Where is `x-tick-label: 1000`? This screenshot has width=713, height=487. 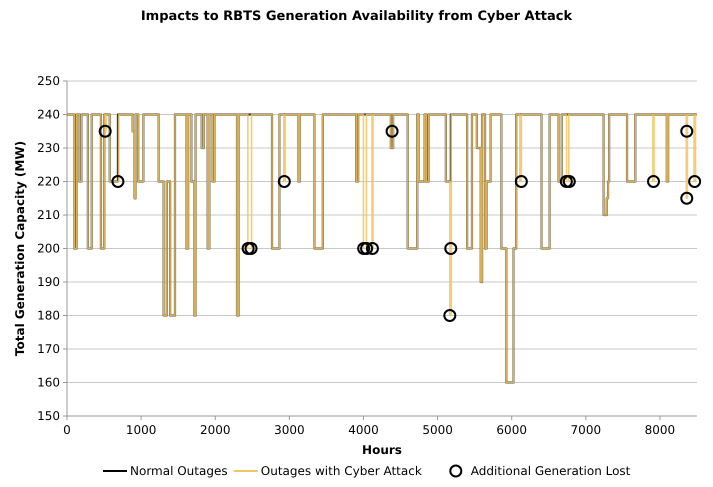
x-tick-label: 1000 is located at coordinates (141, 430).